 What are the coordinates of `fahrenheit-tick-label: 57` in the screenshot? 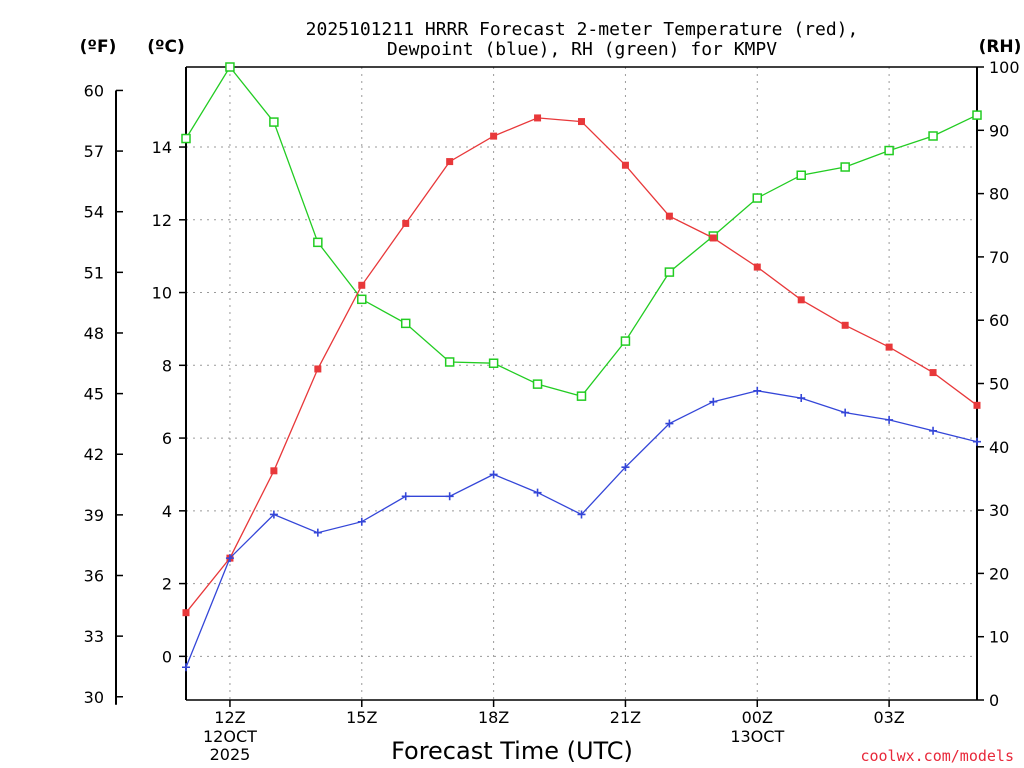 It's located at (94, 151).